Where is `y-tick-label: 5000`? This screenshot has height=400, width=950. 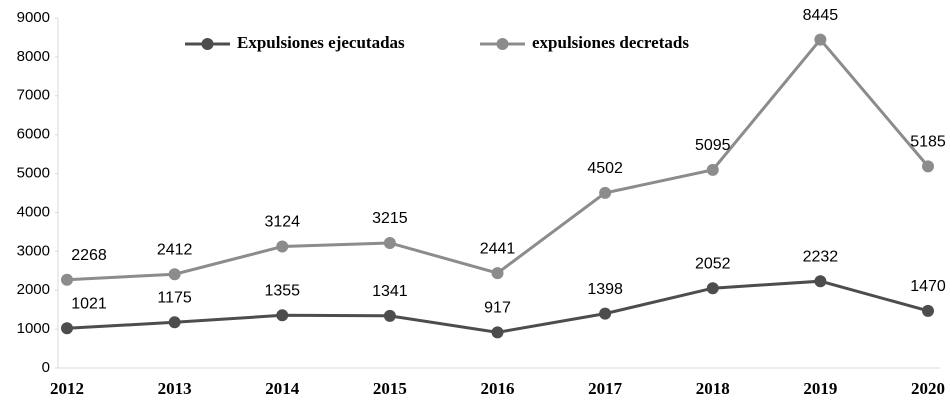 y-tick-label: 5000 is located at coordinates (33, 173).